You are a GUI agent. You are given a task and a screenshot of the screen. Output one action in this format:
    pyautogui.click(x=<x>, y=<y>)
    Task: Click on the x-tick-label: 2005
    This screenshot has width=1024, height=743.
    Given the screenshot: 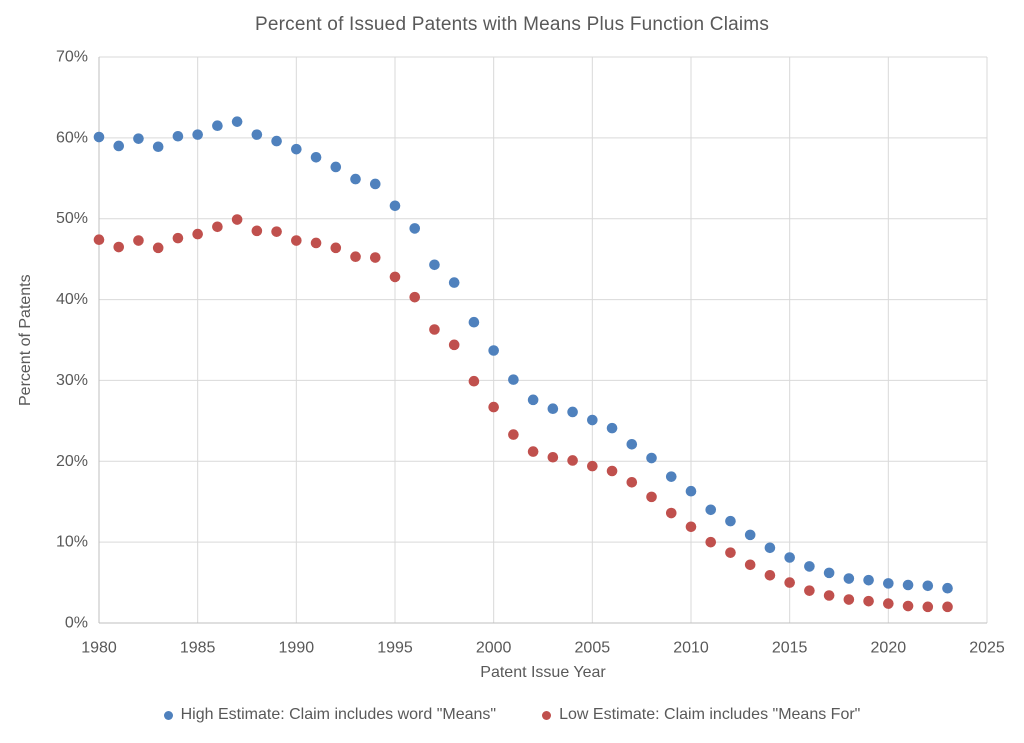 What is the action you would take?
    pyautogui.click(x=593, y=648)
    